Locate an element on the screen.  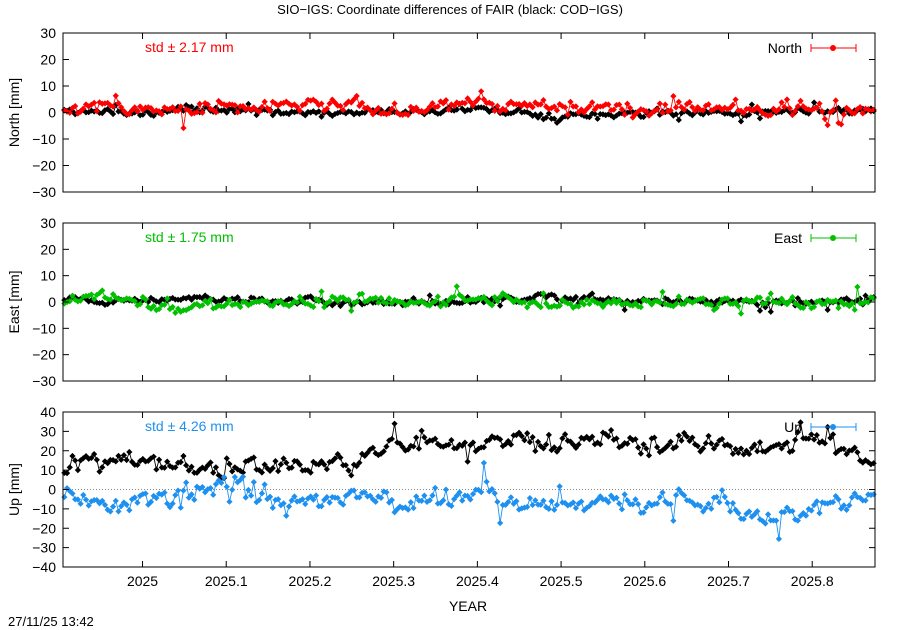
legend-marker is located at coordinates (833, 48).